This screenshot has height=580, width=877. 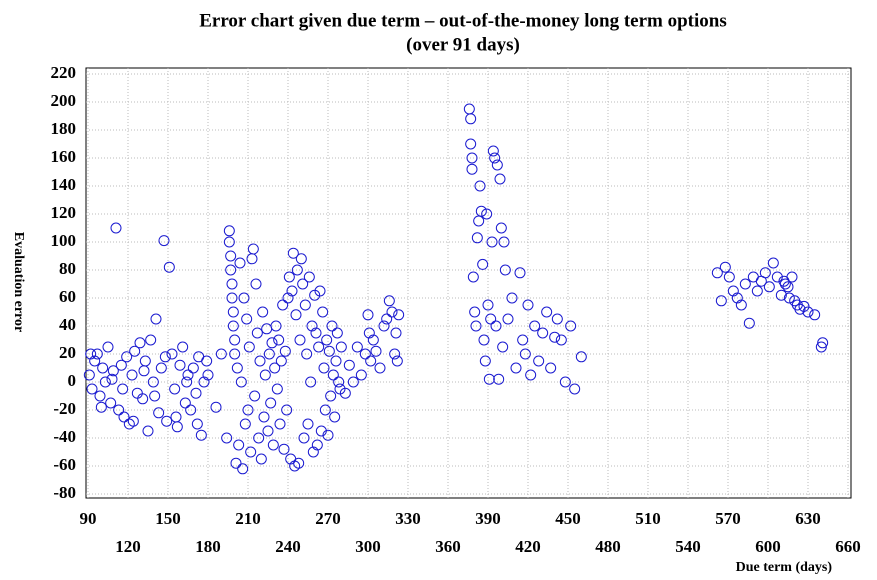 What do you see at coordinates (64, 240) in the screenshot?
I see `y-tick-label: 100` at bounding box center [64, 240].